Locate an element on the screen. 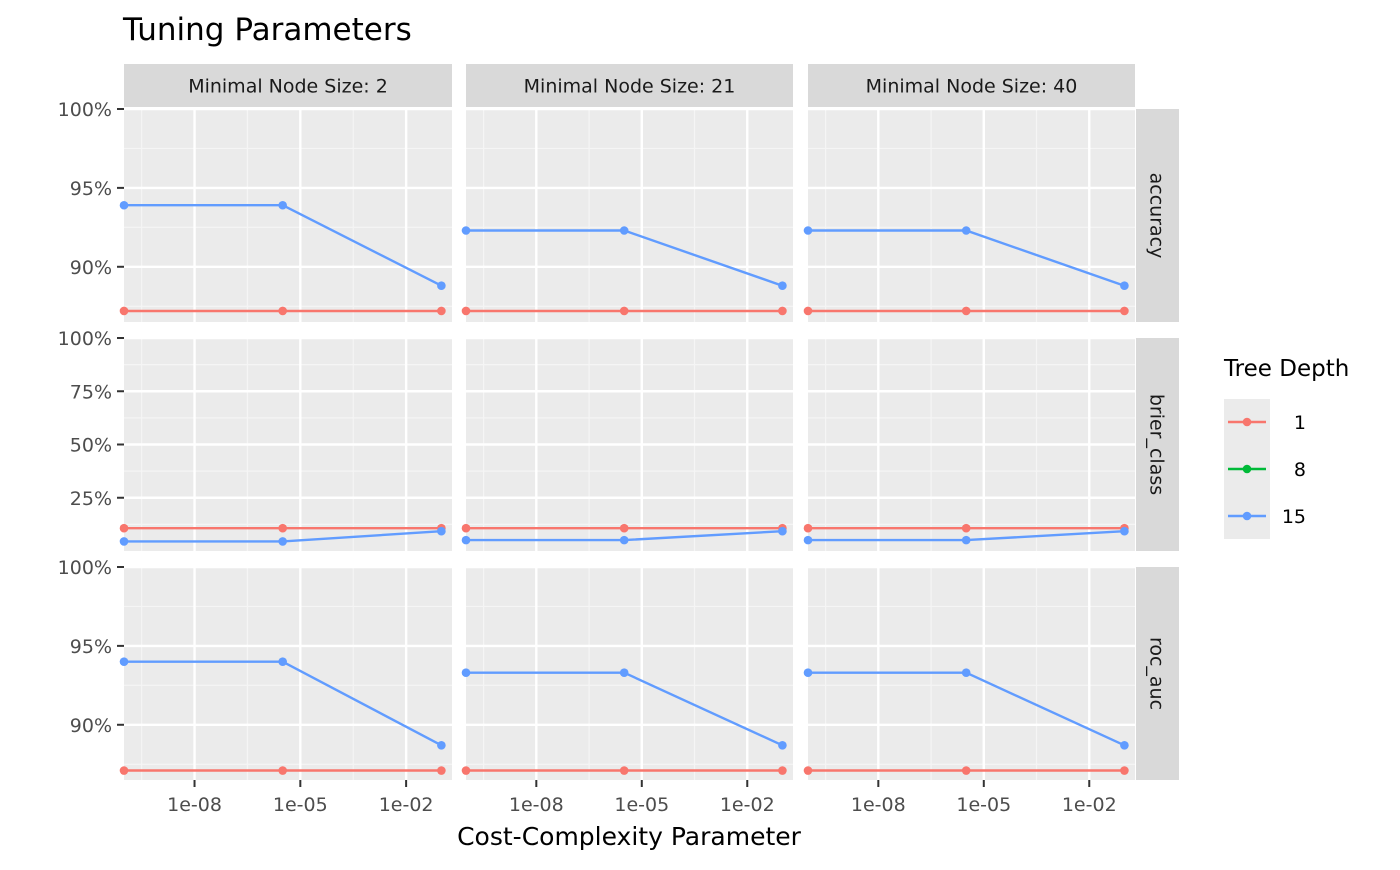  panel-r2-c0 is located at coordinates (285, 672).